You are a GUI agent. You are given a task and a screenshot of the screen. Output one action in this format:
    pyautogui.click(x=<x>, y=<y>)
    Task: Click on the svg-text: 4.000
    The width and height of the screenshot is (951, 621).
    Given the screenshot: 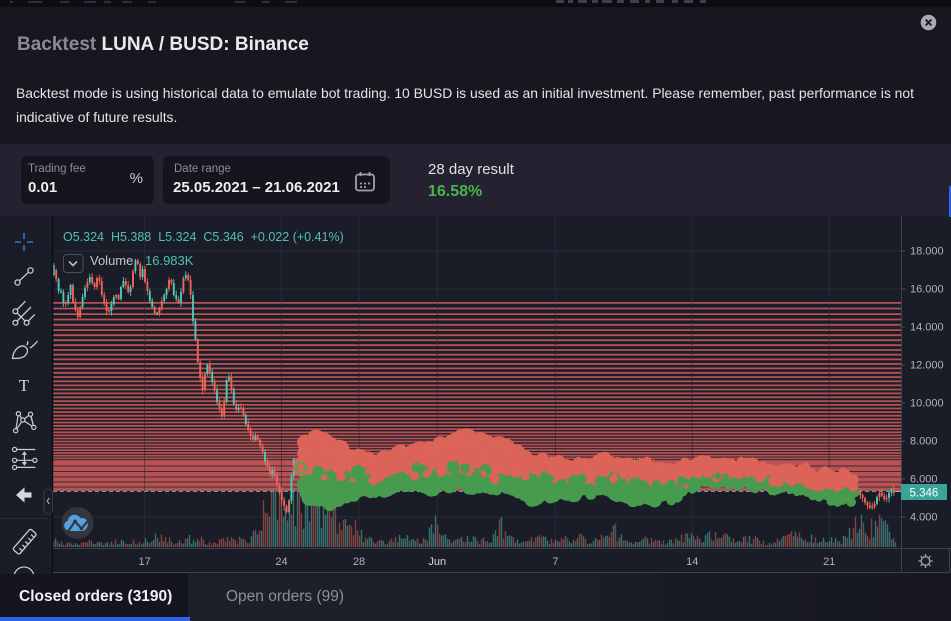 What is the action you would take?
    pyautogui.click(x=924, y=518)
    